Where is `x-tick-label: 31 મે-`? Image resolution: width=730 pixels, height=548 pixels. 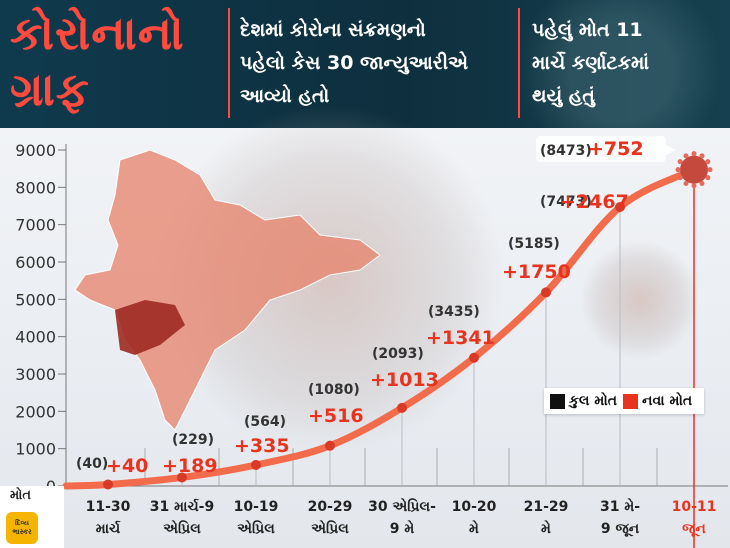
x-tick-label: 31 મે- is located at coordinates (620, 506).